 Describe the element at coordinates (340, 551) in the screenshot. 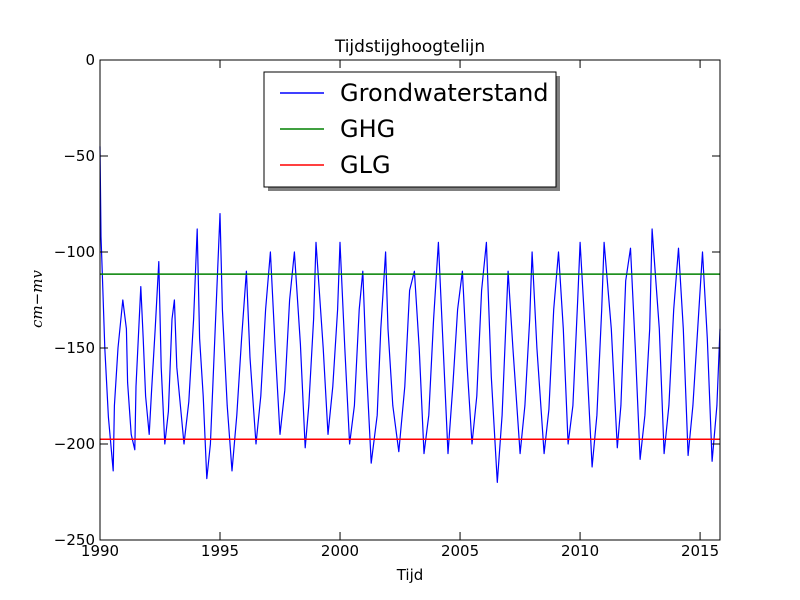

I see `x-tick-label: 2000` at that location.